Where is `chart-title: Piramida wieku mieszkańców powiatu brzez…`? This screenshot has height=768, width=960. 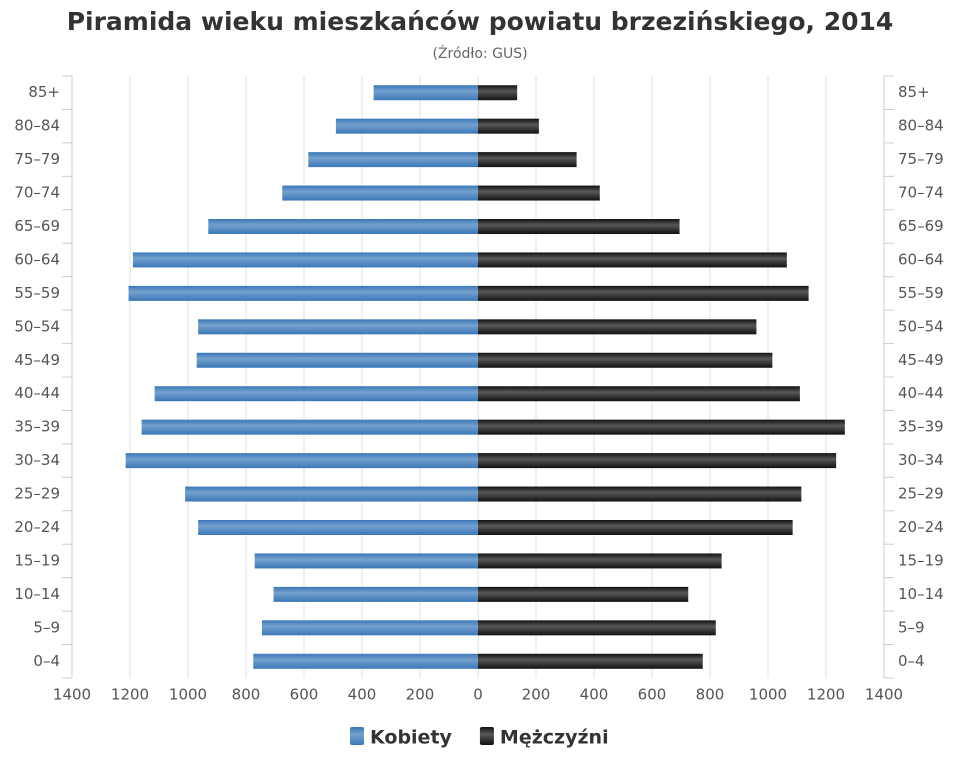 chart-title: Piramida wieku mieszkańców powiatu brzez… is located at coordinates (480, 21).